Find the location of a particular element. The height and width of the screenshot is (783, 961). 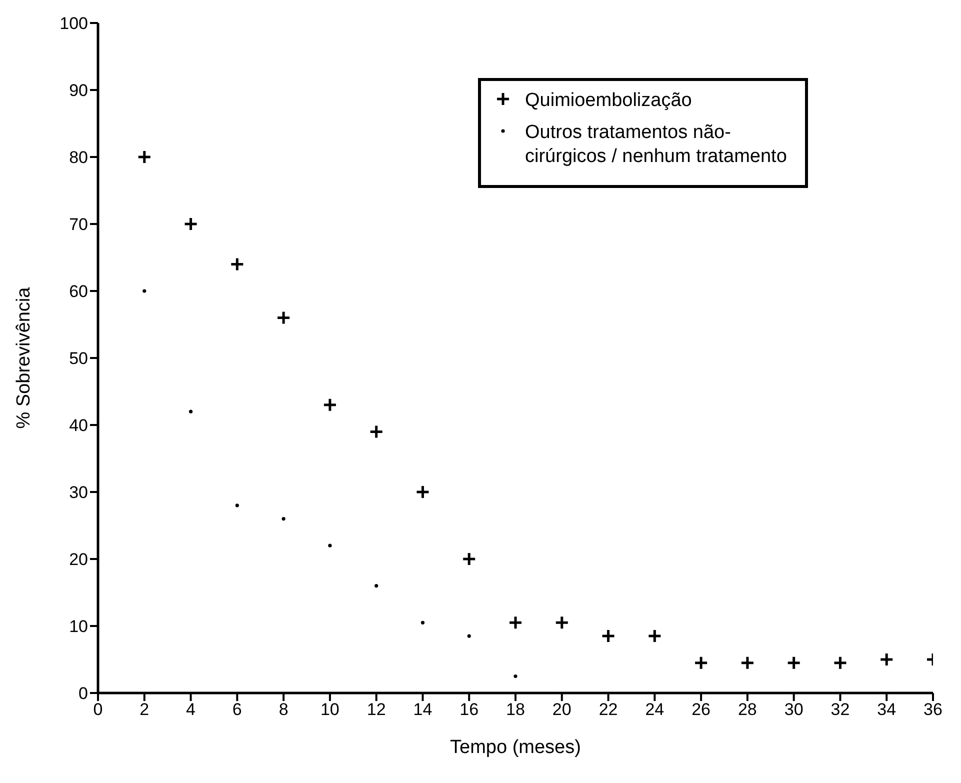

x-tick-label: 12 is located at coordinates (376, 710).